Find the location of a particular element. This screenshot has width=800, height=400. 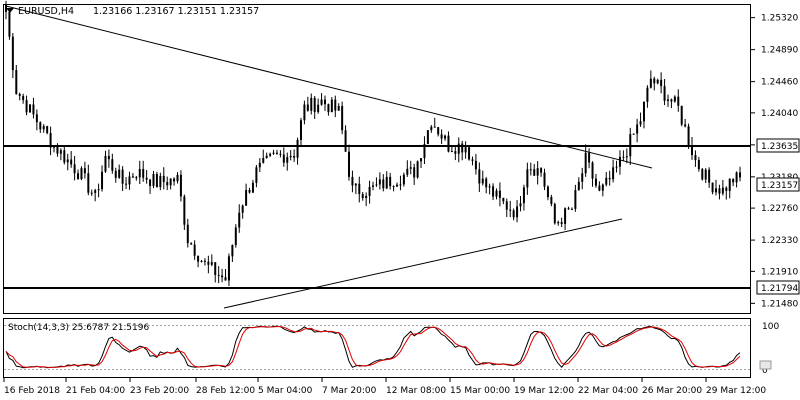

menu-triangle-icon is located at coordinates (10, 10).